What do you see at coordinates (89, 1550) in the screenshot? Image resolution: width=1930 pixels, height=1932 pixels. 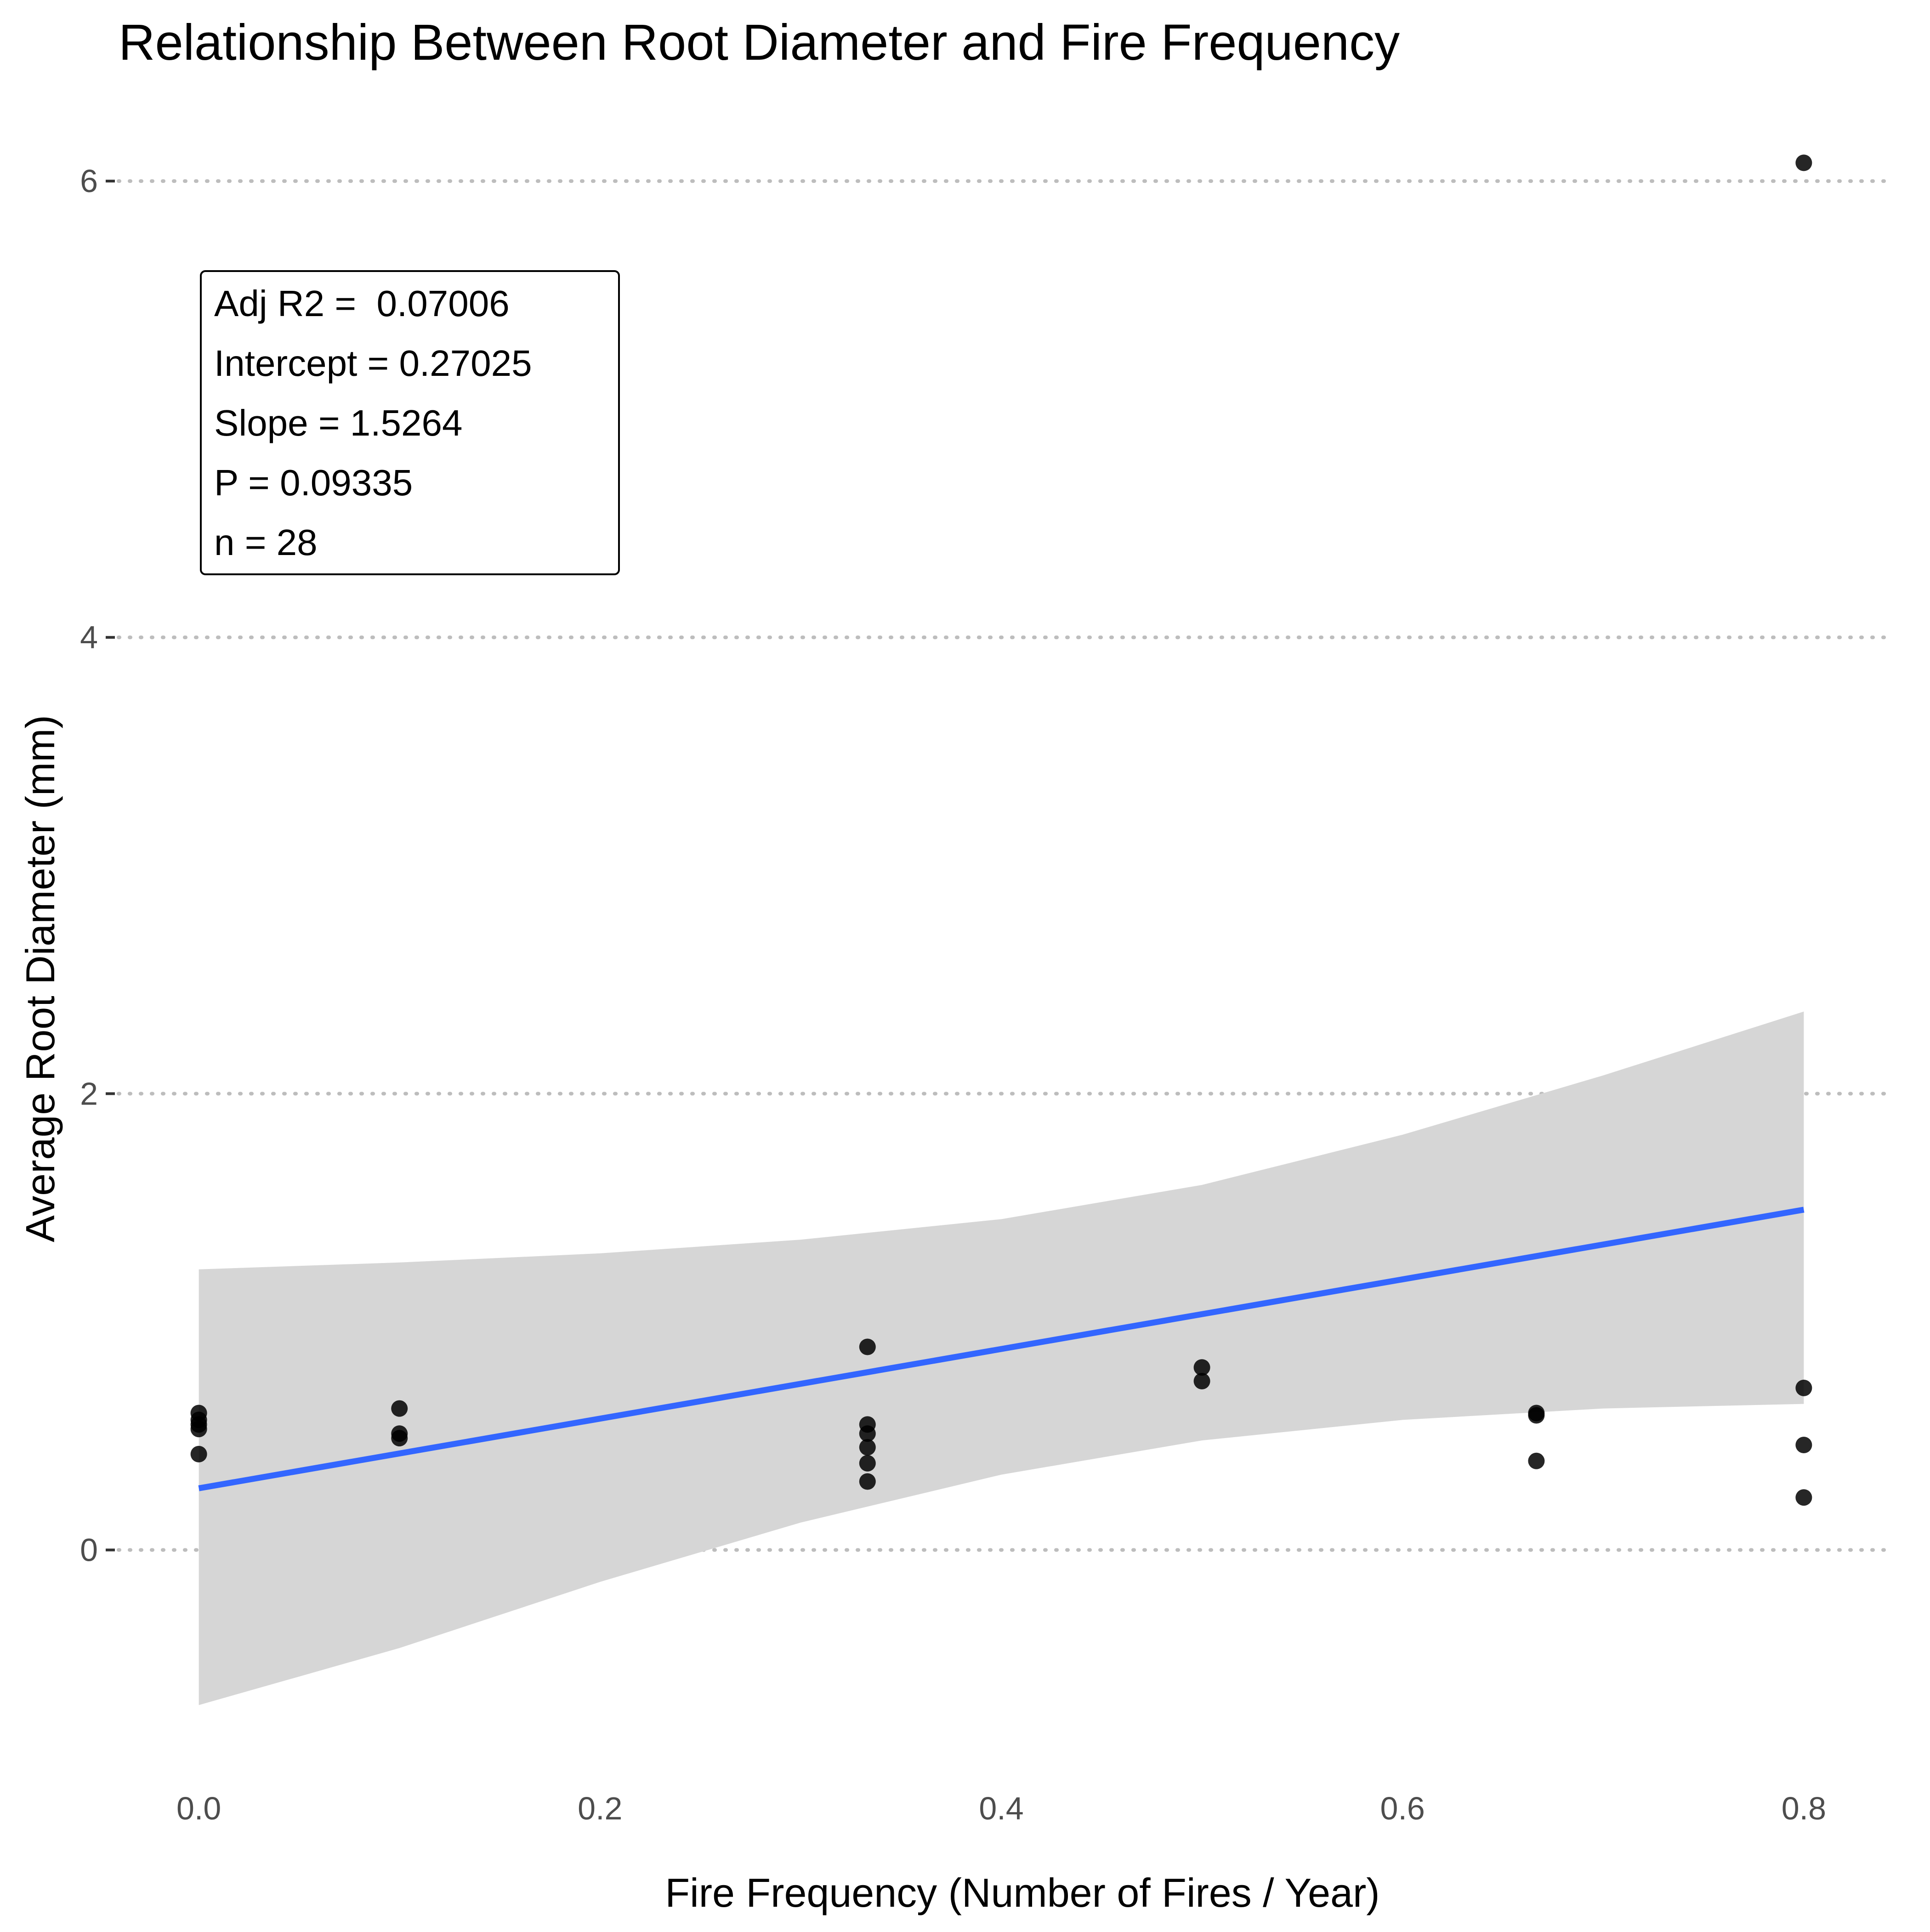 I see `y-tick-label-0: 0` at bounding box center [89, 1550].